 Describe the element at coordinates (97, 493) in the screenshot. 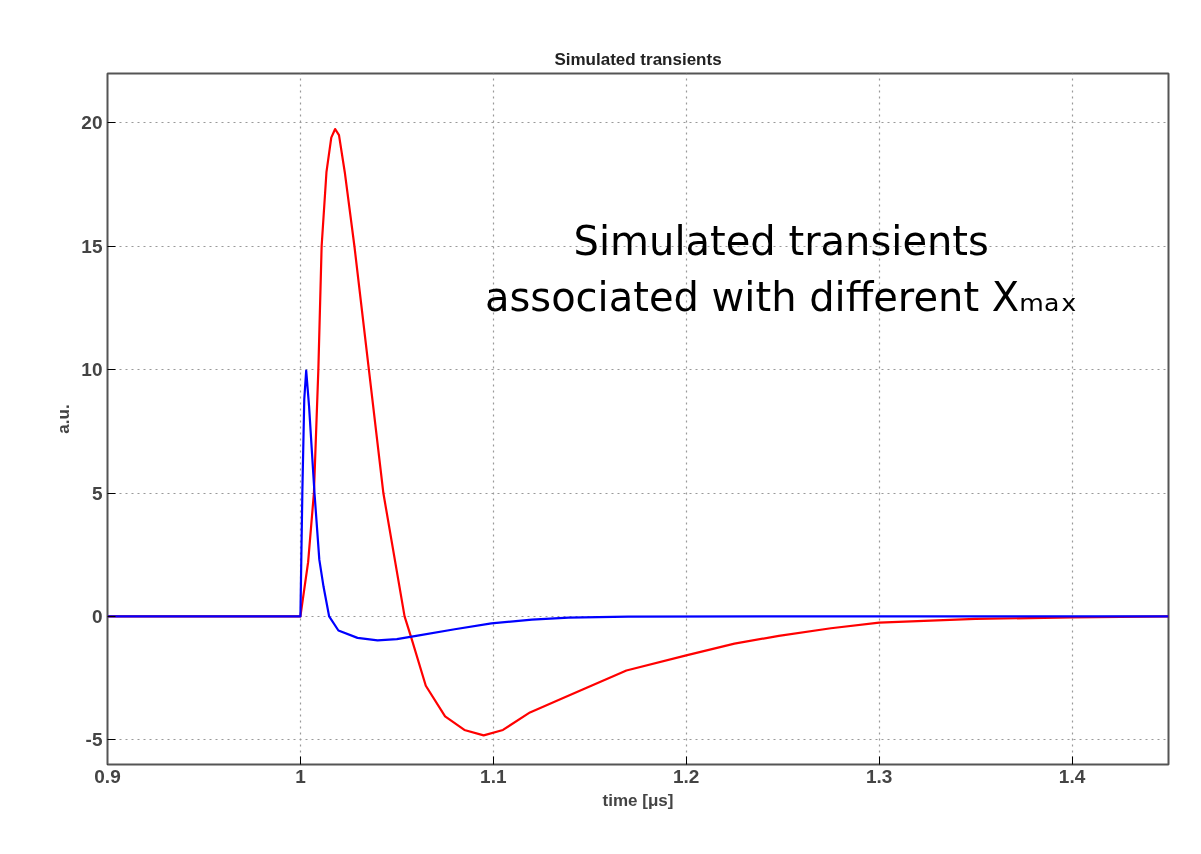

I see `y-tick-label: 5` at that location.